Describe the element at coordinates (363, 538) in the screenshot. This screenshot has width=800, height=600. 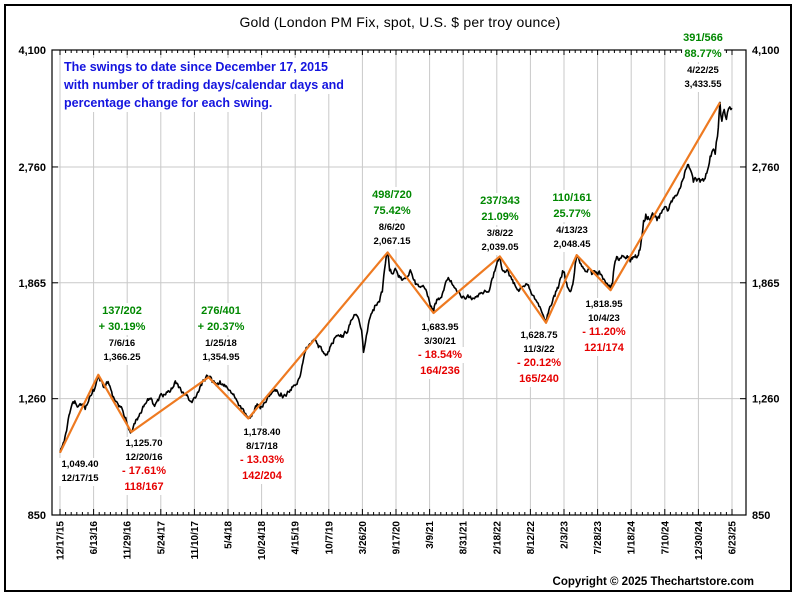
I see `x-axis-label: 3/26/20` at that location.